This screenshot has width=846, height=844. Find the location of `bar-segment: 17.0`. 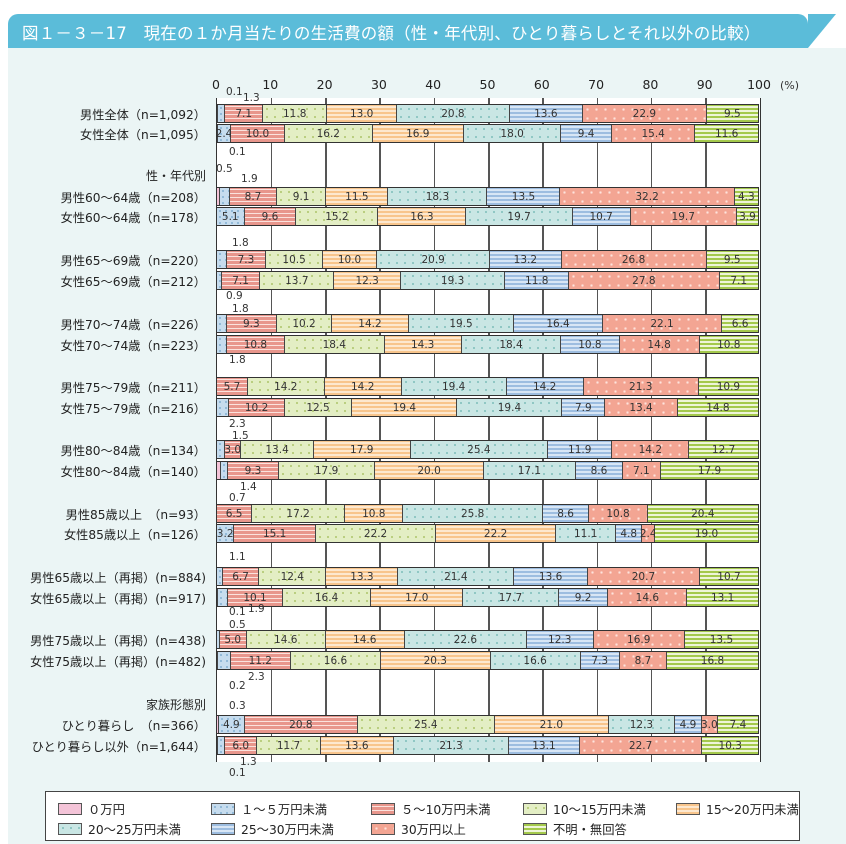

bar-segment: 17.0 is located at coordinates (417, 597).